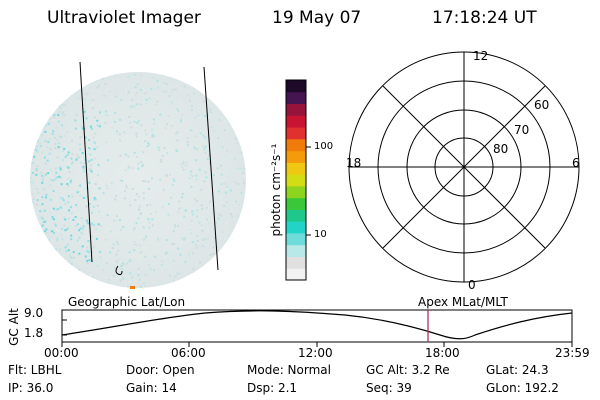 The height and width of the screenshot is (400, 600). What do you see at coordinates (61, 353) in the screenshot?
I see `timeline-xtick-0000: 00:00` at bounding box center [61, 353].